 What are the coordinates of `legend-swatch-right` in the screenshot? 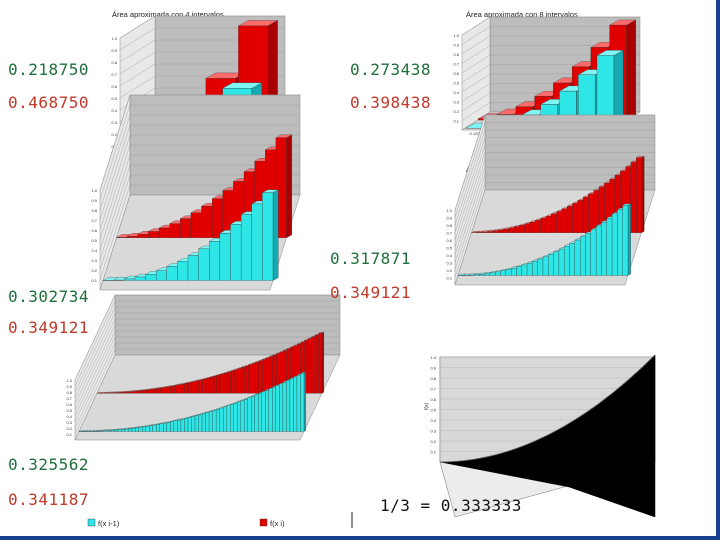 It's located at (263, 522).